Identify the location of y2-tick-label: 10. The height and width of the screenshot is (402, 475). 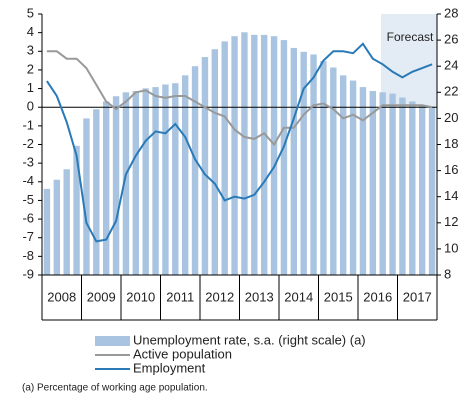
(451, 247).